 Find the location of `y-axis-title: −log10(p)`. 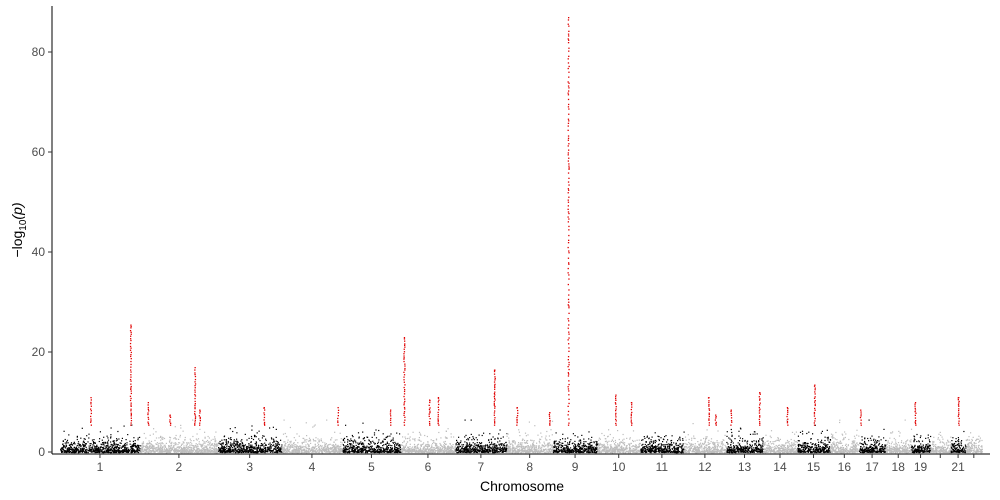

y-axis-title: −log10(p) is located at coordinates (19, 229).